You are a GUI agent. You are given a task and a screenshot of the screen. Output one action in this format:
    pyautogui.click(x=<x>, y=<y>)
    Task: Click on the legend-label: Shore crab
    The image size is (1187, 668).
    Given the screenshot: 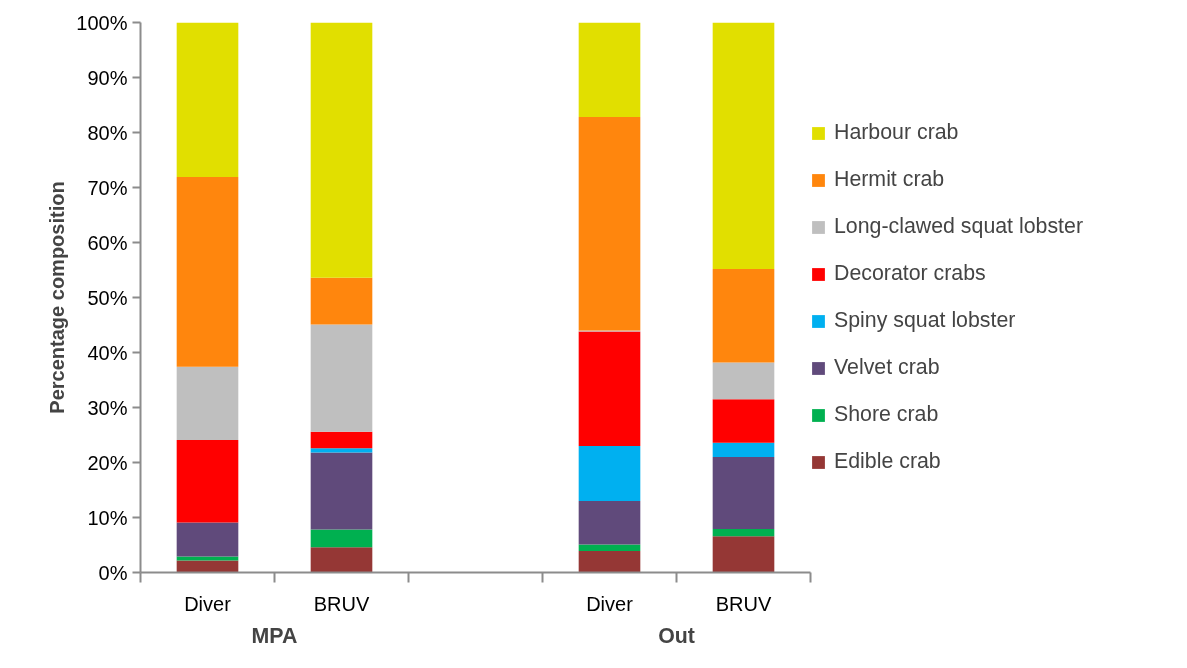 What is the action you would take?
    pyautogui.click(x=886, y=414)
    